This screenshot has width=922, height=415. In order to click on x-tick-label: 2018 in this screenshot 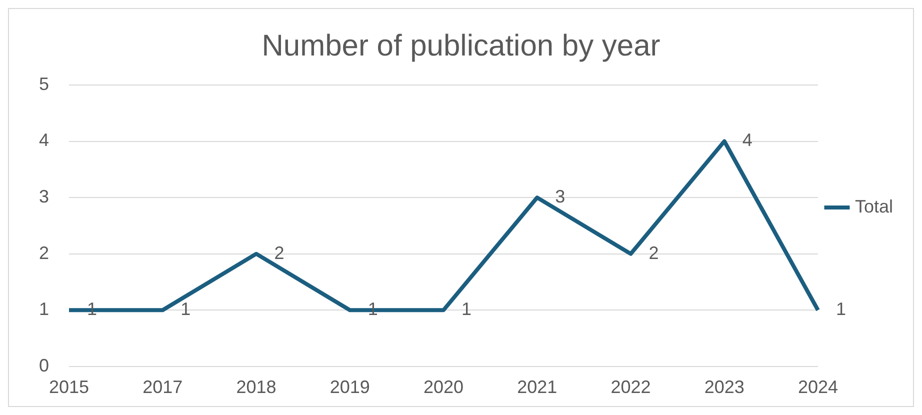, I will do `click(256, 387)`.